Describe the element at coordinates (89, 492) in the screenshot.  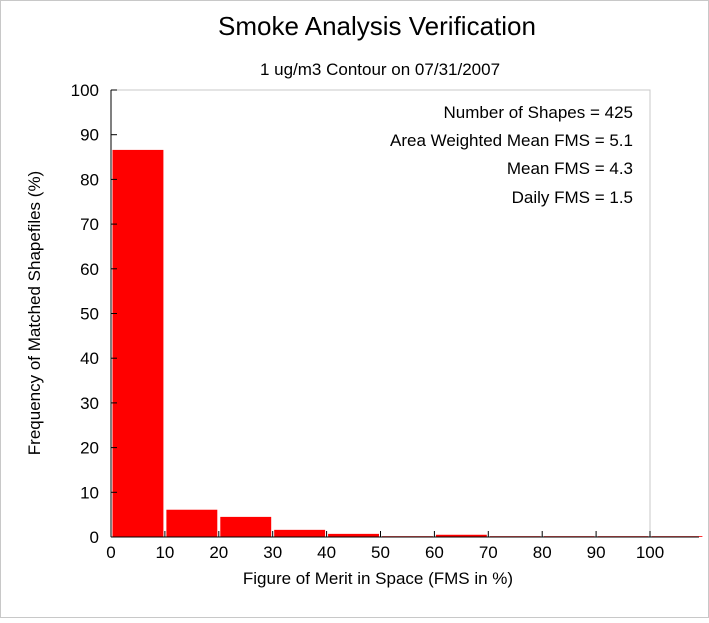
I see `y-tick-label: 10` at that location.